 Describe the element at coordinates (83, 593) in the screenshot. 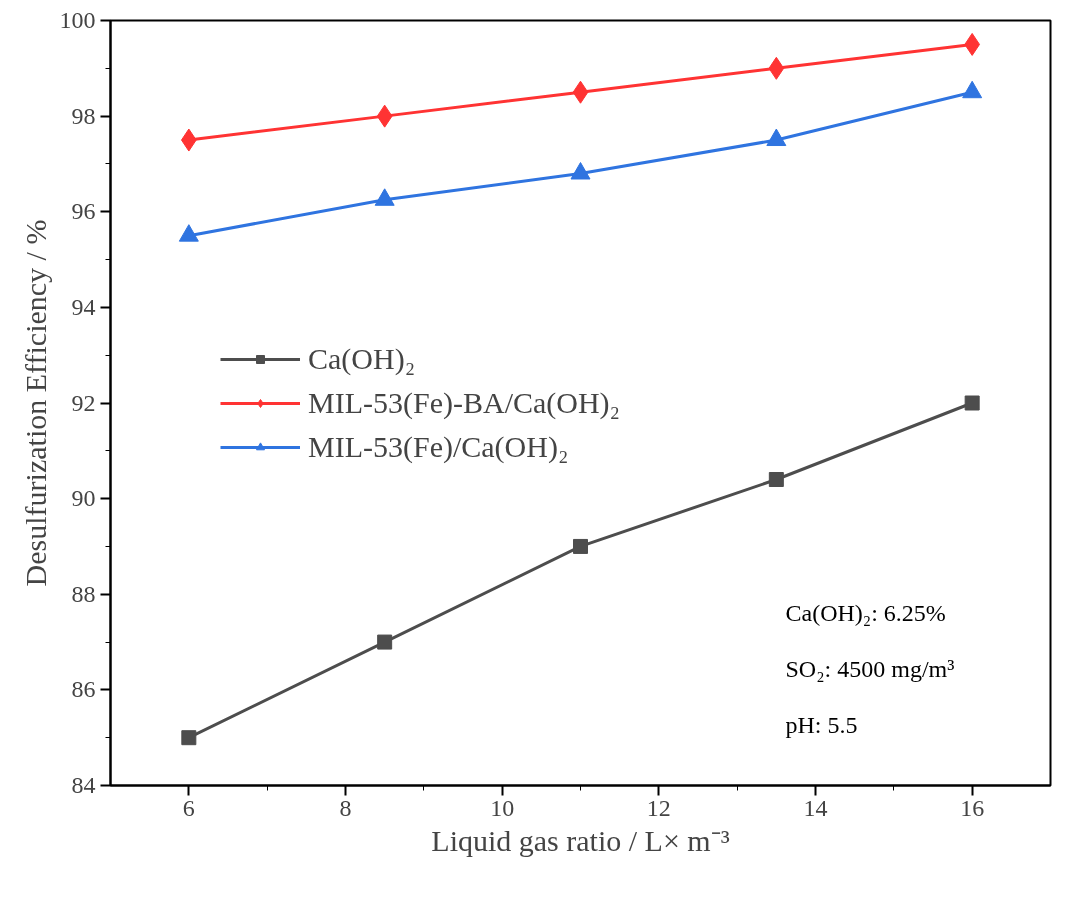

I see `y-tick-label: 88` at that location.